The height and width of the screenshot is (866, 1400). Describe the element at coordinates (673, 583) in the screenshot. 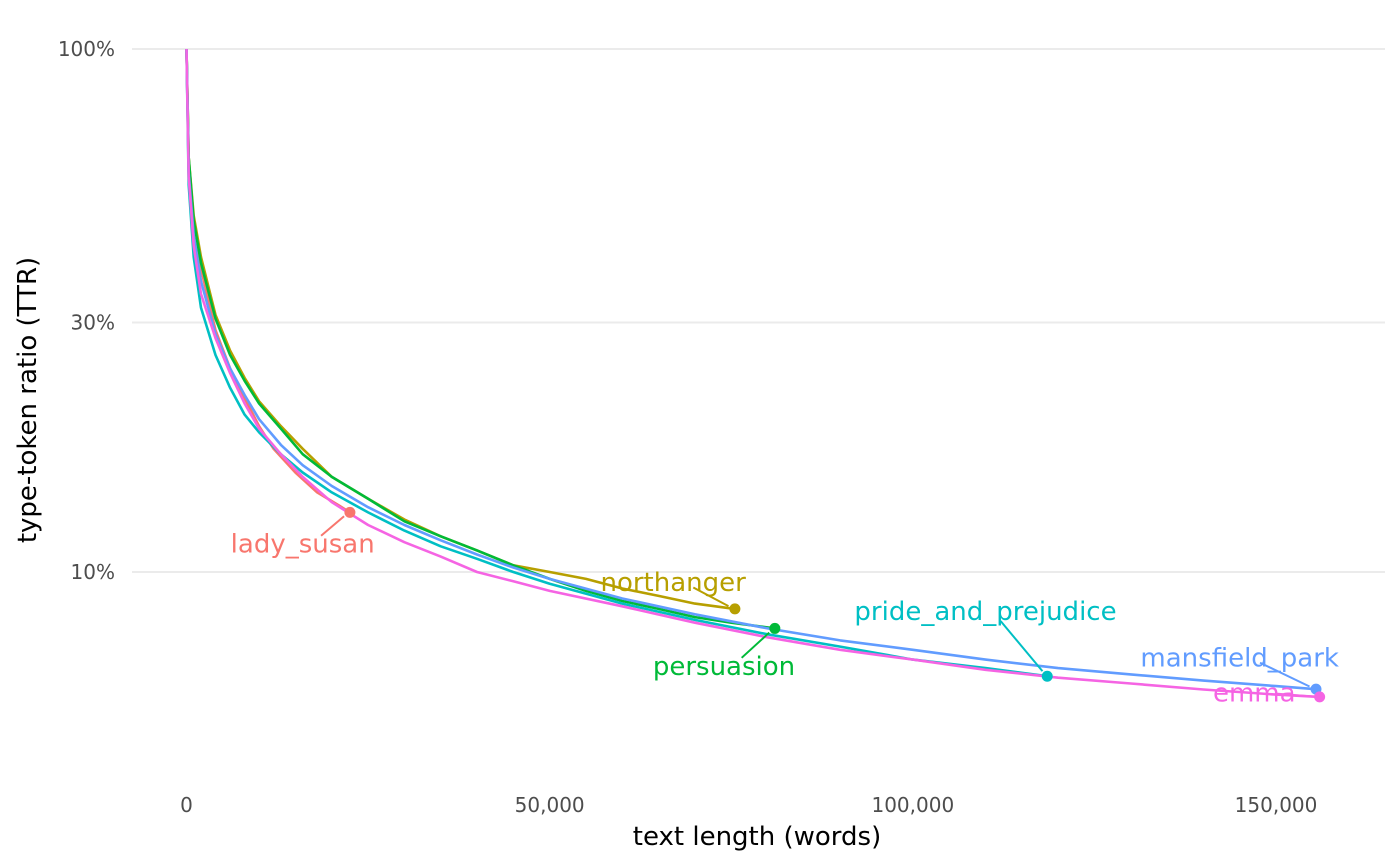

I see `series-label-northanger: northanger` at that location.